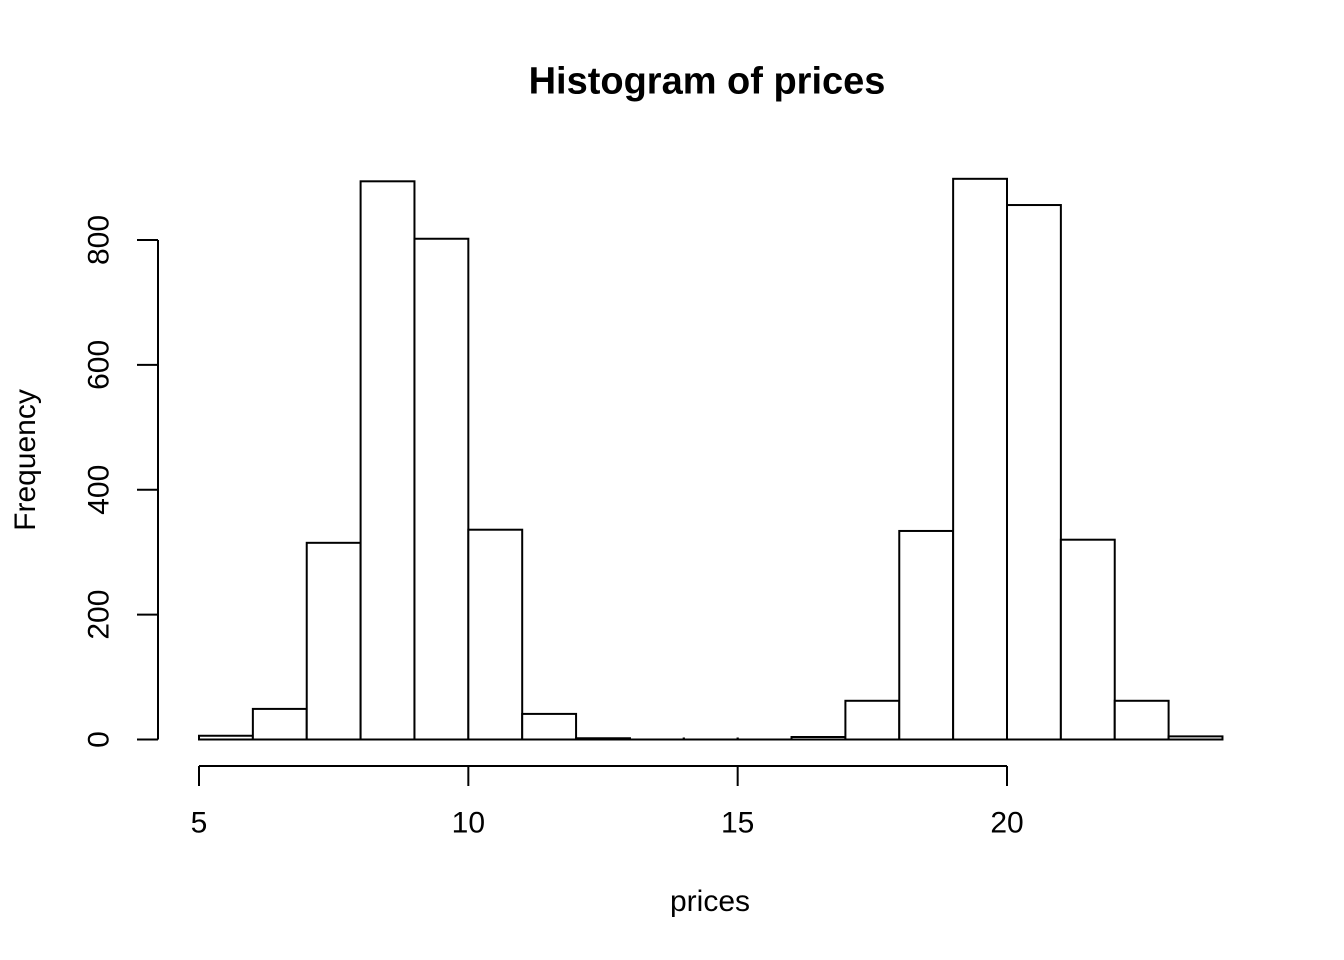 This screenshot has height=960, width=1344. What do you see at coordinates (99, 615) in the screenshot?
I see `y-axis-tick-label: 200` at bounding box center [99, 615].